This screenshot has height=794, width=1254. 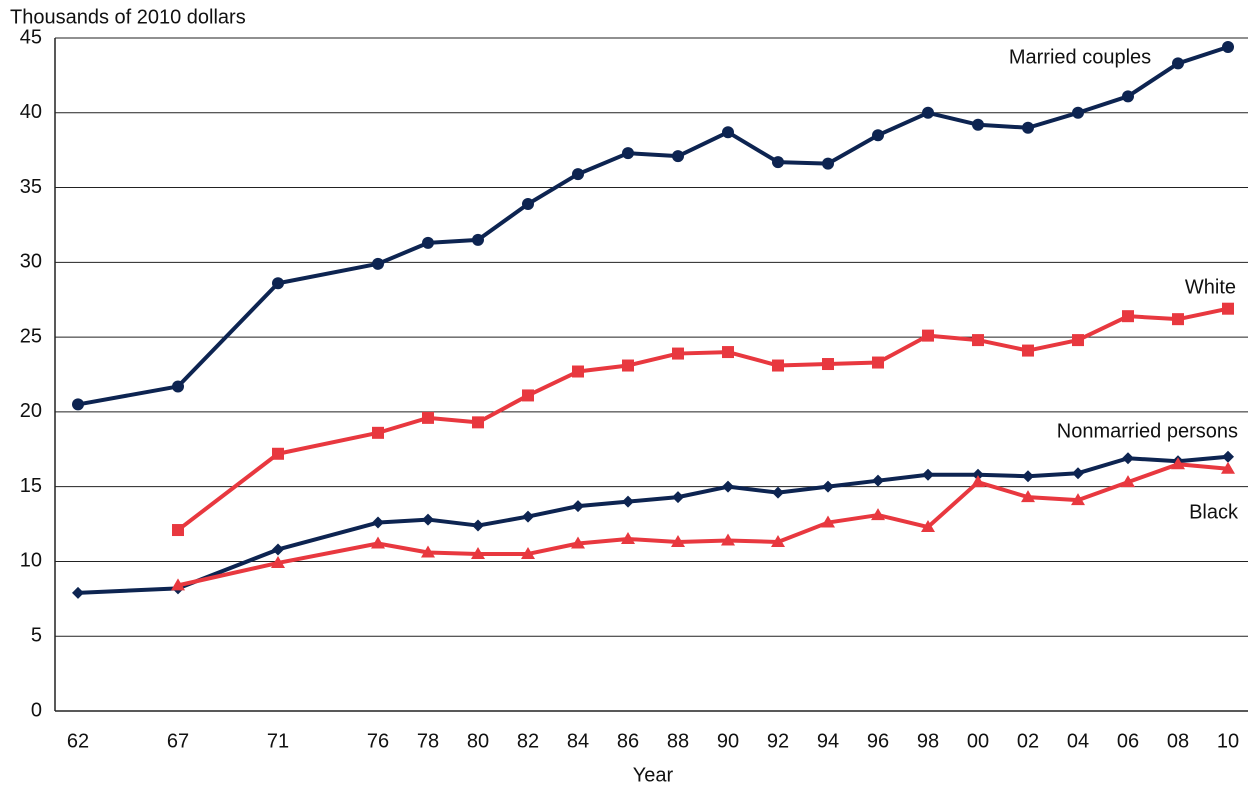 I want to click on x-tick-label: 92, so click(x=778, y=741).